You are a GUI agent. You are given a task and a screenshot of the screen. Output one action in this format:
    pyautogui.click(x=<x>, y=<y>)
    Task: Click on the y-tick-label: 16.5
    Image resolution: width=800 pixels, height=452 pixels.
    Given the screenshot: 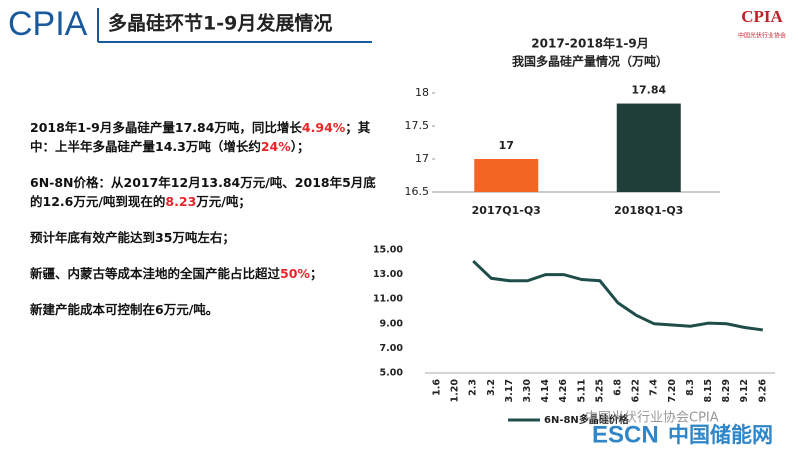 What is the action you would take?
    pyautogui.click(x=417, y=191)
    